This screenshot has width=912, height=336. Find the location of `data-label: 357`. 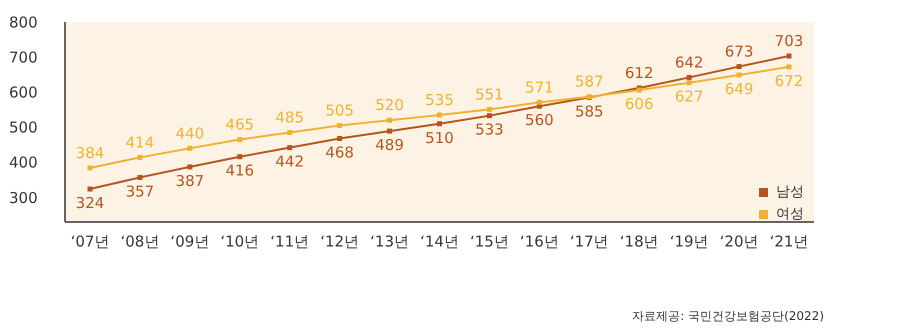

data-label: 357 is located at coordinates (140, 191).